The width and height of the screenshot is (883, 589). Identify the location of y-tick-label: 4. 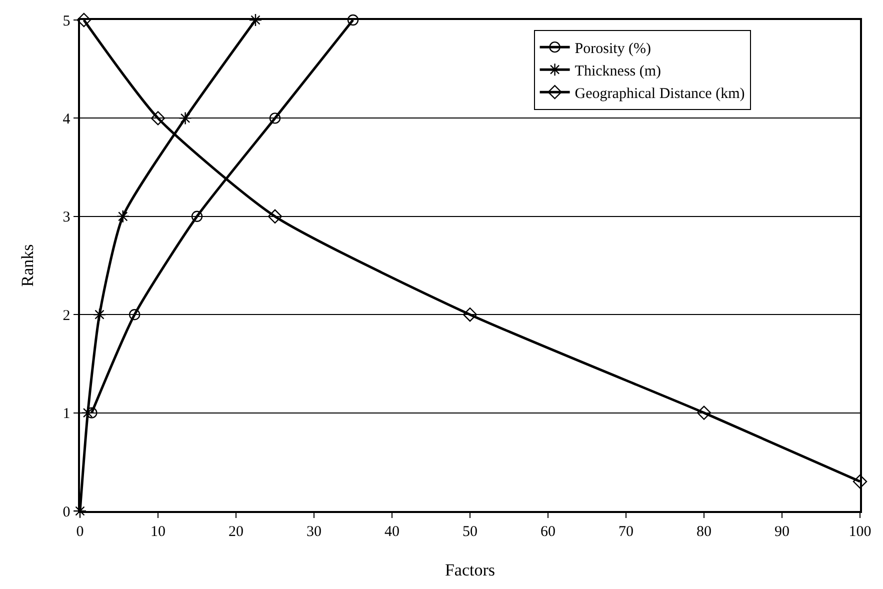
(66, 119).